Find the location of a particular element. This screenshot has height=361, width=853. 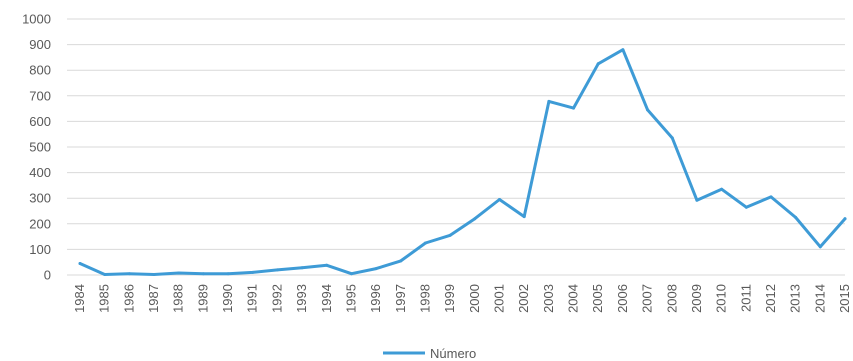

x-tick-label: 2012 is located at coordinates (770, 298).